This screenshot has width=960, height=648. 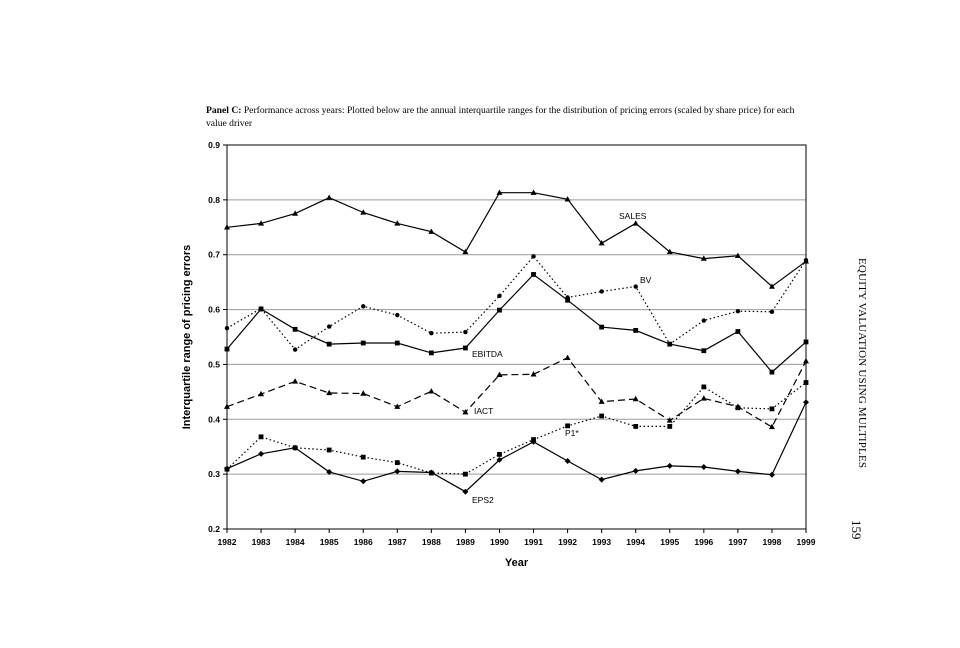 What do you see at coordinates (873, 408) in the screenshot?
I see `running-head: EQUITY VALUATION USING MULTIPLES 159` at bounding box center [873, 408].